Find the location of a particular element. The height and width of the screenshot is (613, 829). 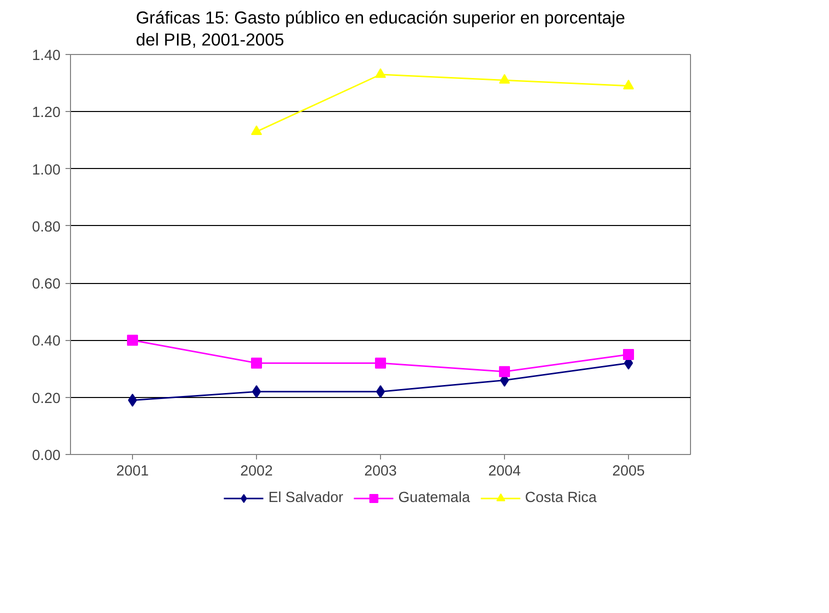

x-tick-label: 2003 is located at coordinates (380, 472).